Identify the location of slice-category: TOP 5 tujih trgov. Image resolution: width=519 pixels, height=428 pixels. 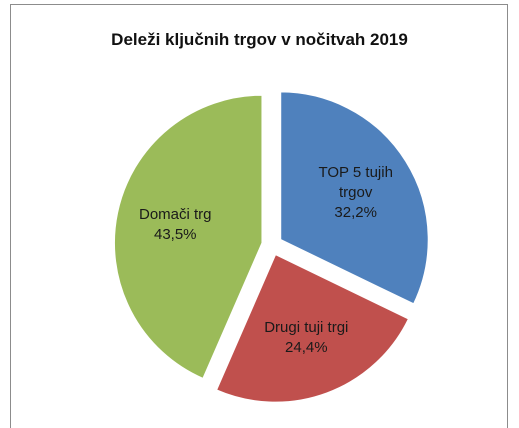
(355, 182).